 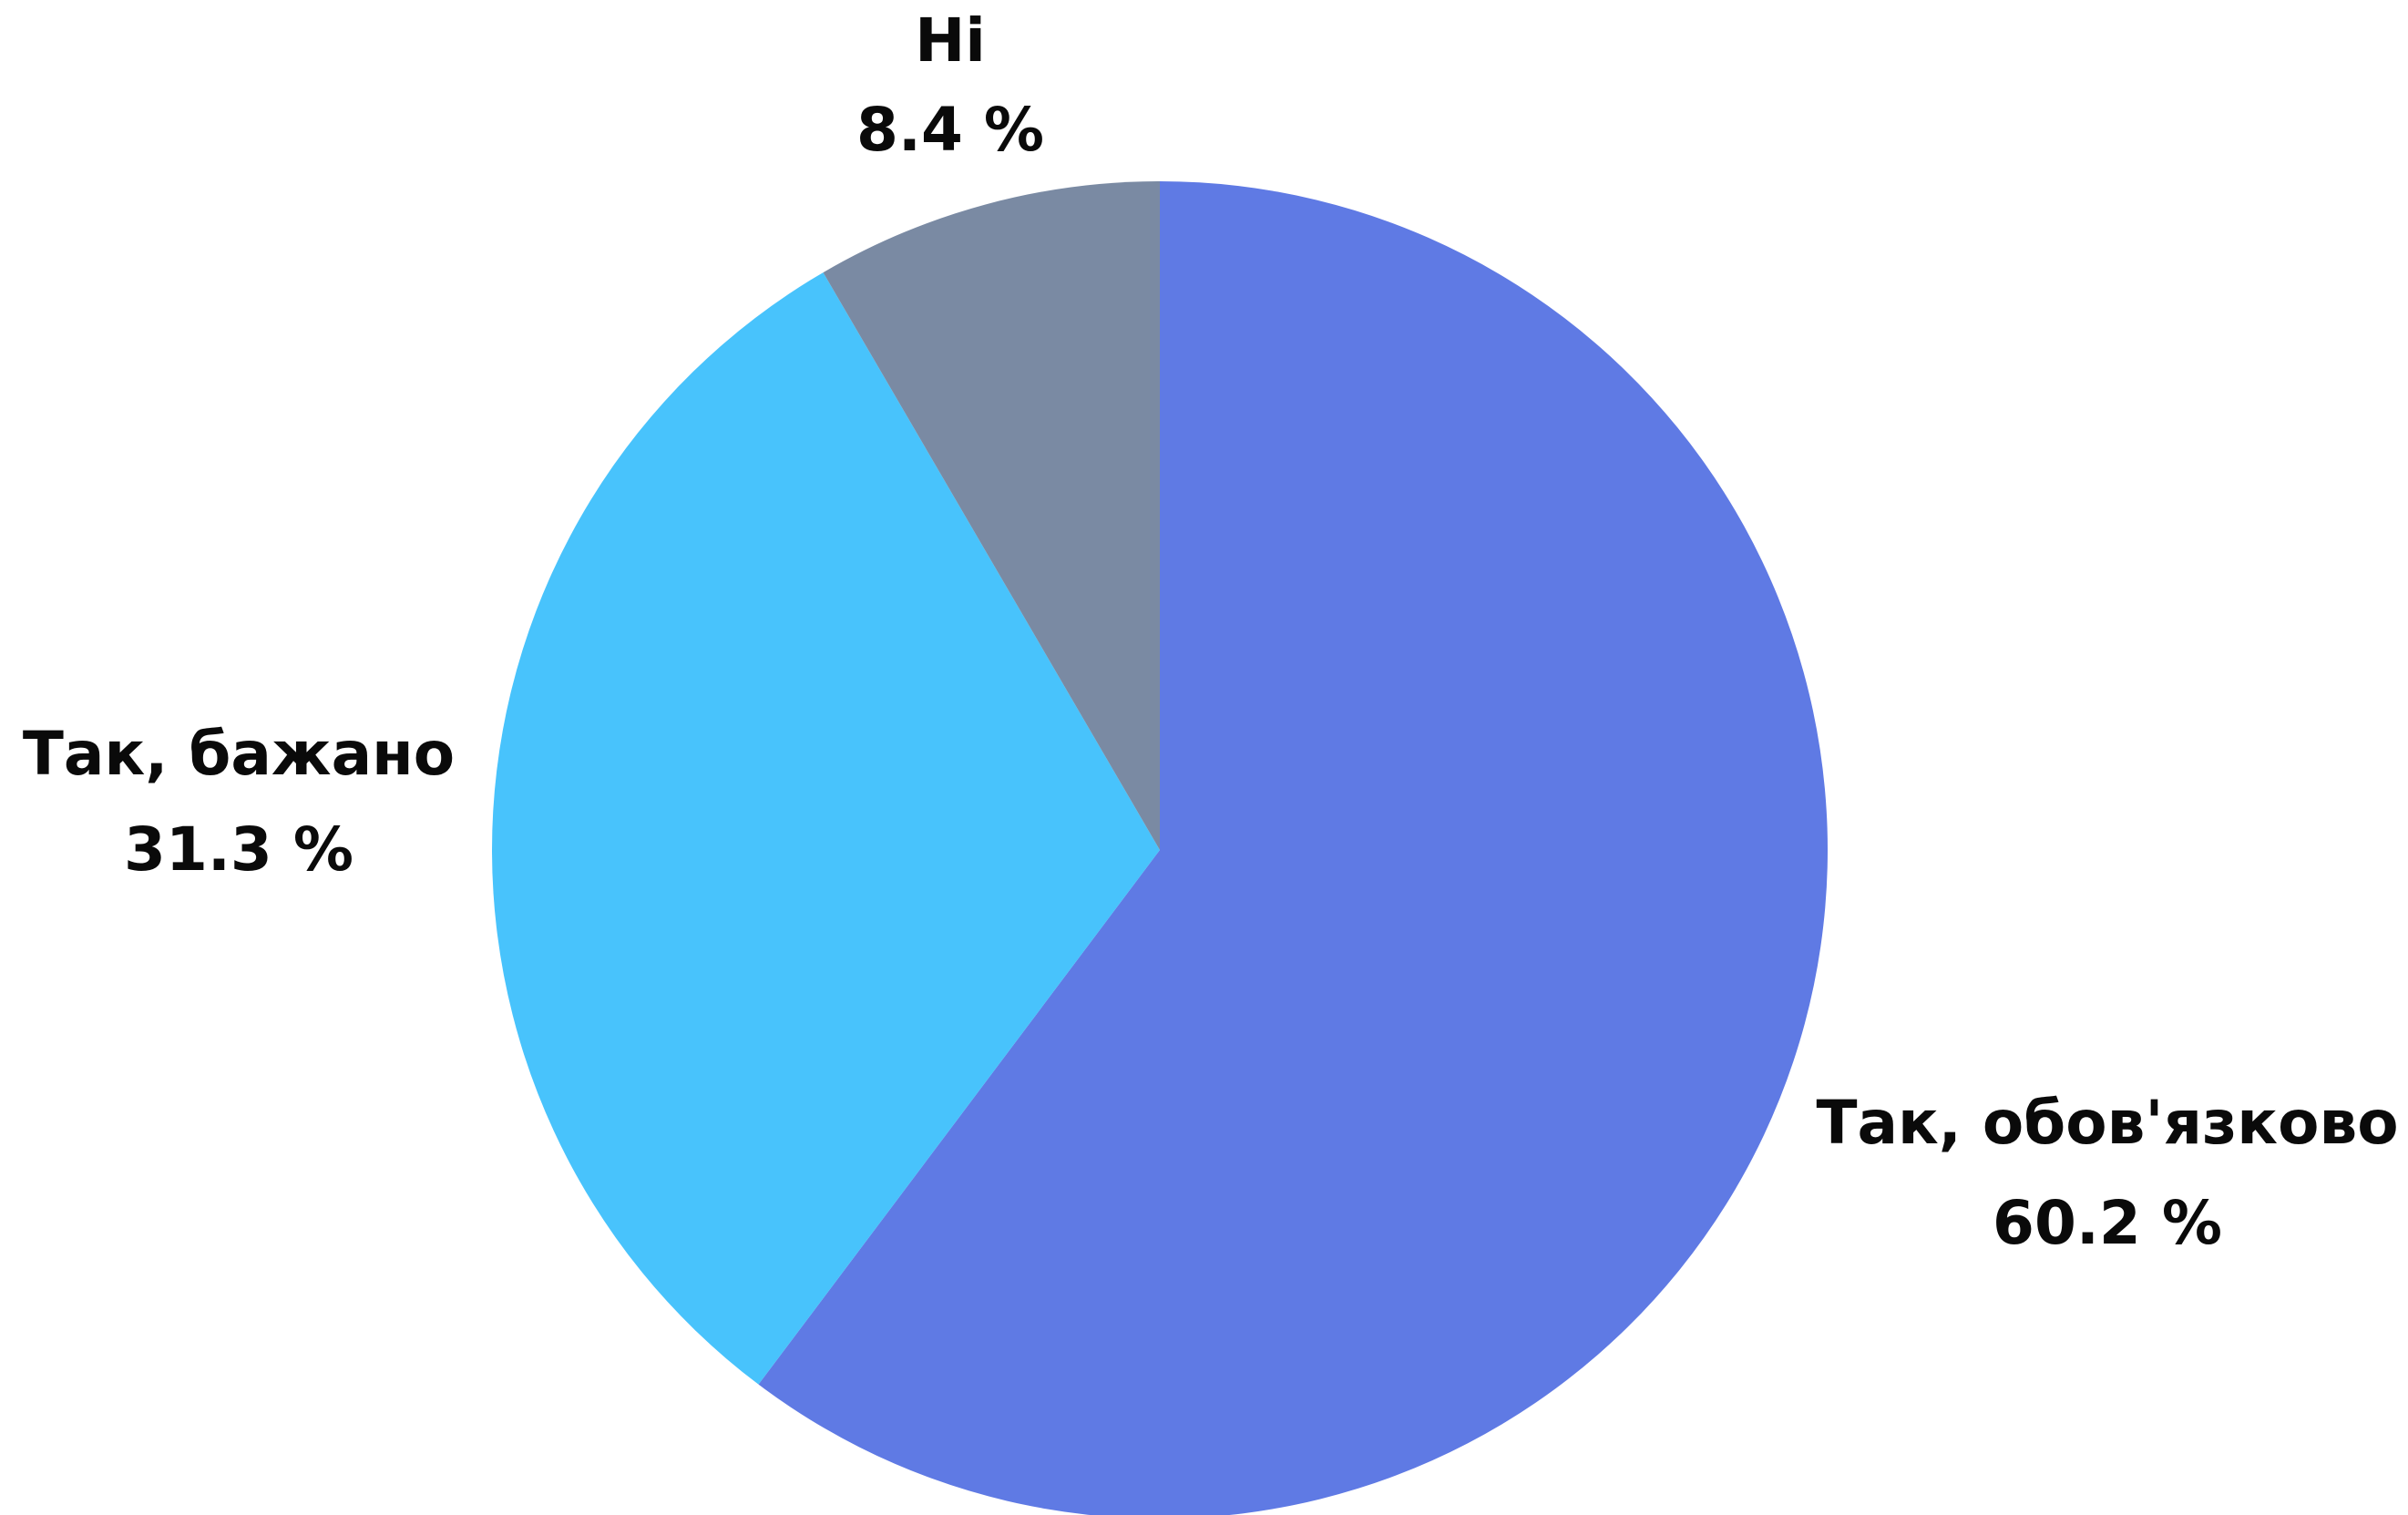 What do you see at coordinates (950, 40) in the screenshot?
I see `slice-label-ni: Ні` at bounding box center [950, 40].